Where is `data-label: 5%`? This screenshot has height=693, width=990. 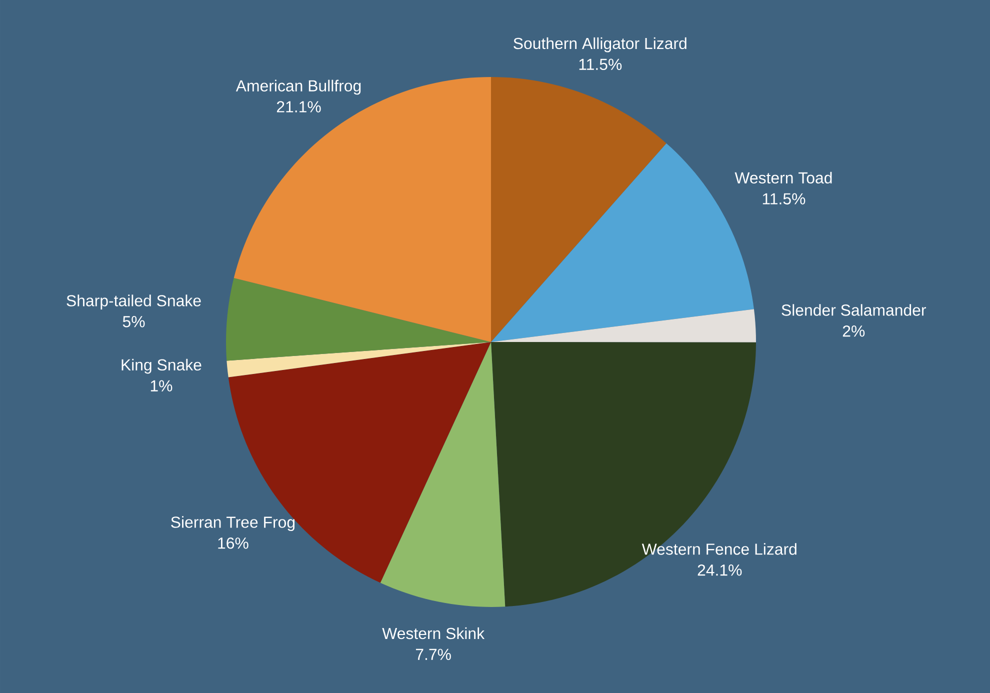
data-label: 5% is located at coordinates (133, 322).